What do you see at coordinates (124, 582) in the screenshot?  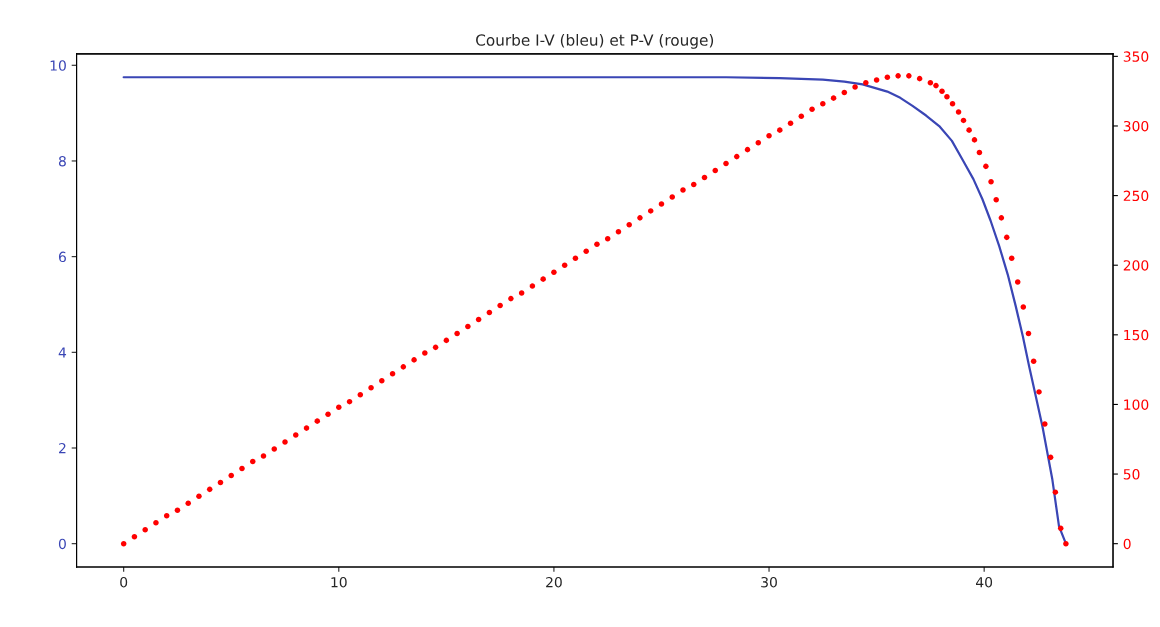 I see `x-tick-label: 0` at bounding box center [124, 582].